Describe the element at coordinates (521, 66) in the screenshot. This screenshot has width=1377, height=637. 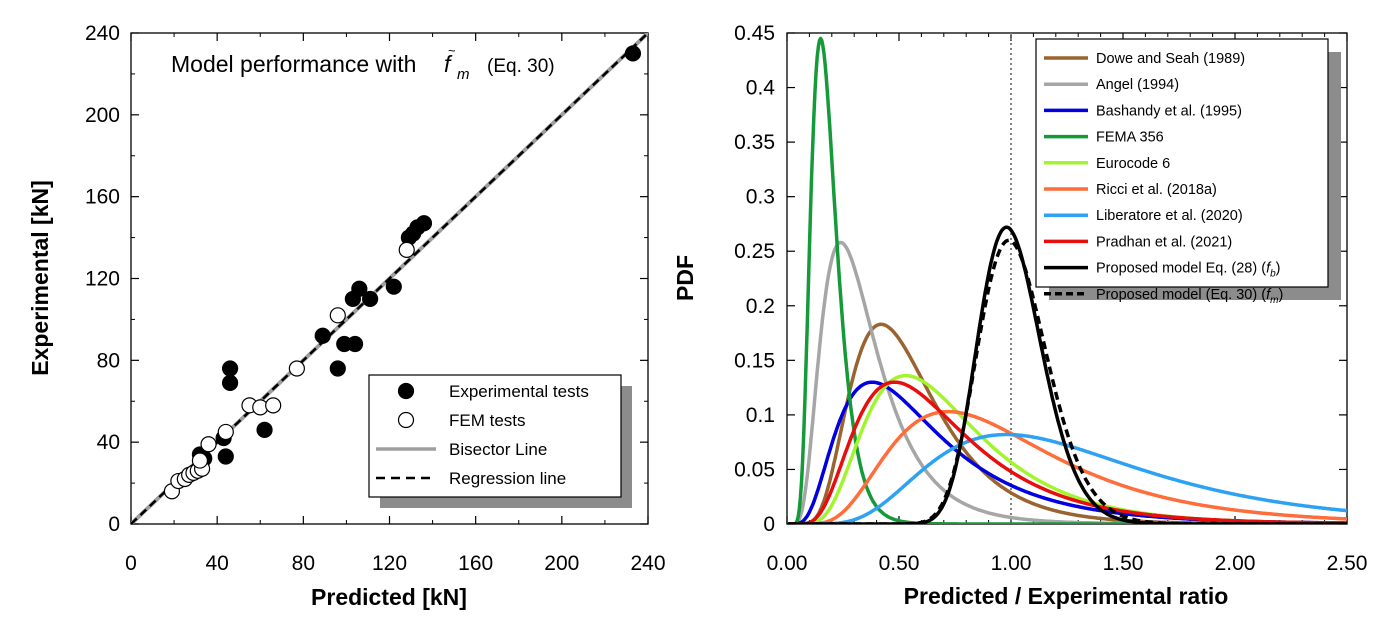
I see `annotation-suffix: (Eq. 30)` at that location.